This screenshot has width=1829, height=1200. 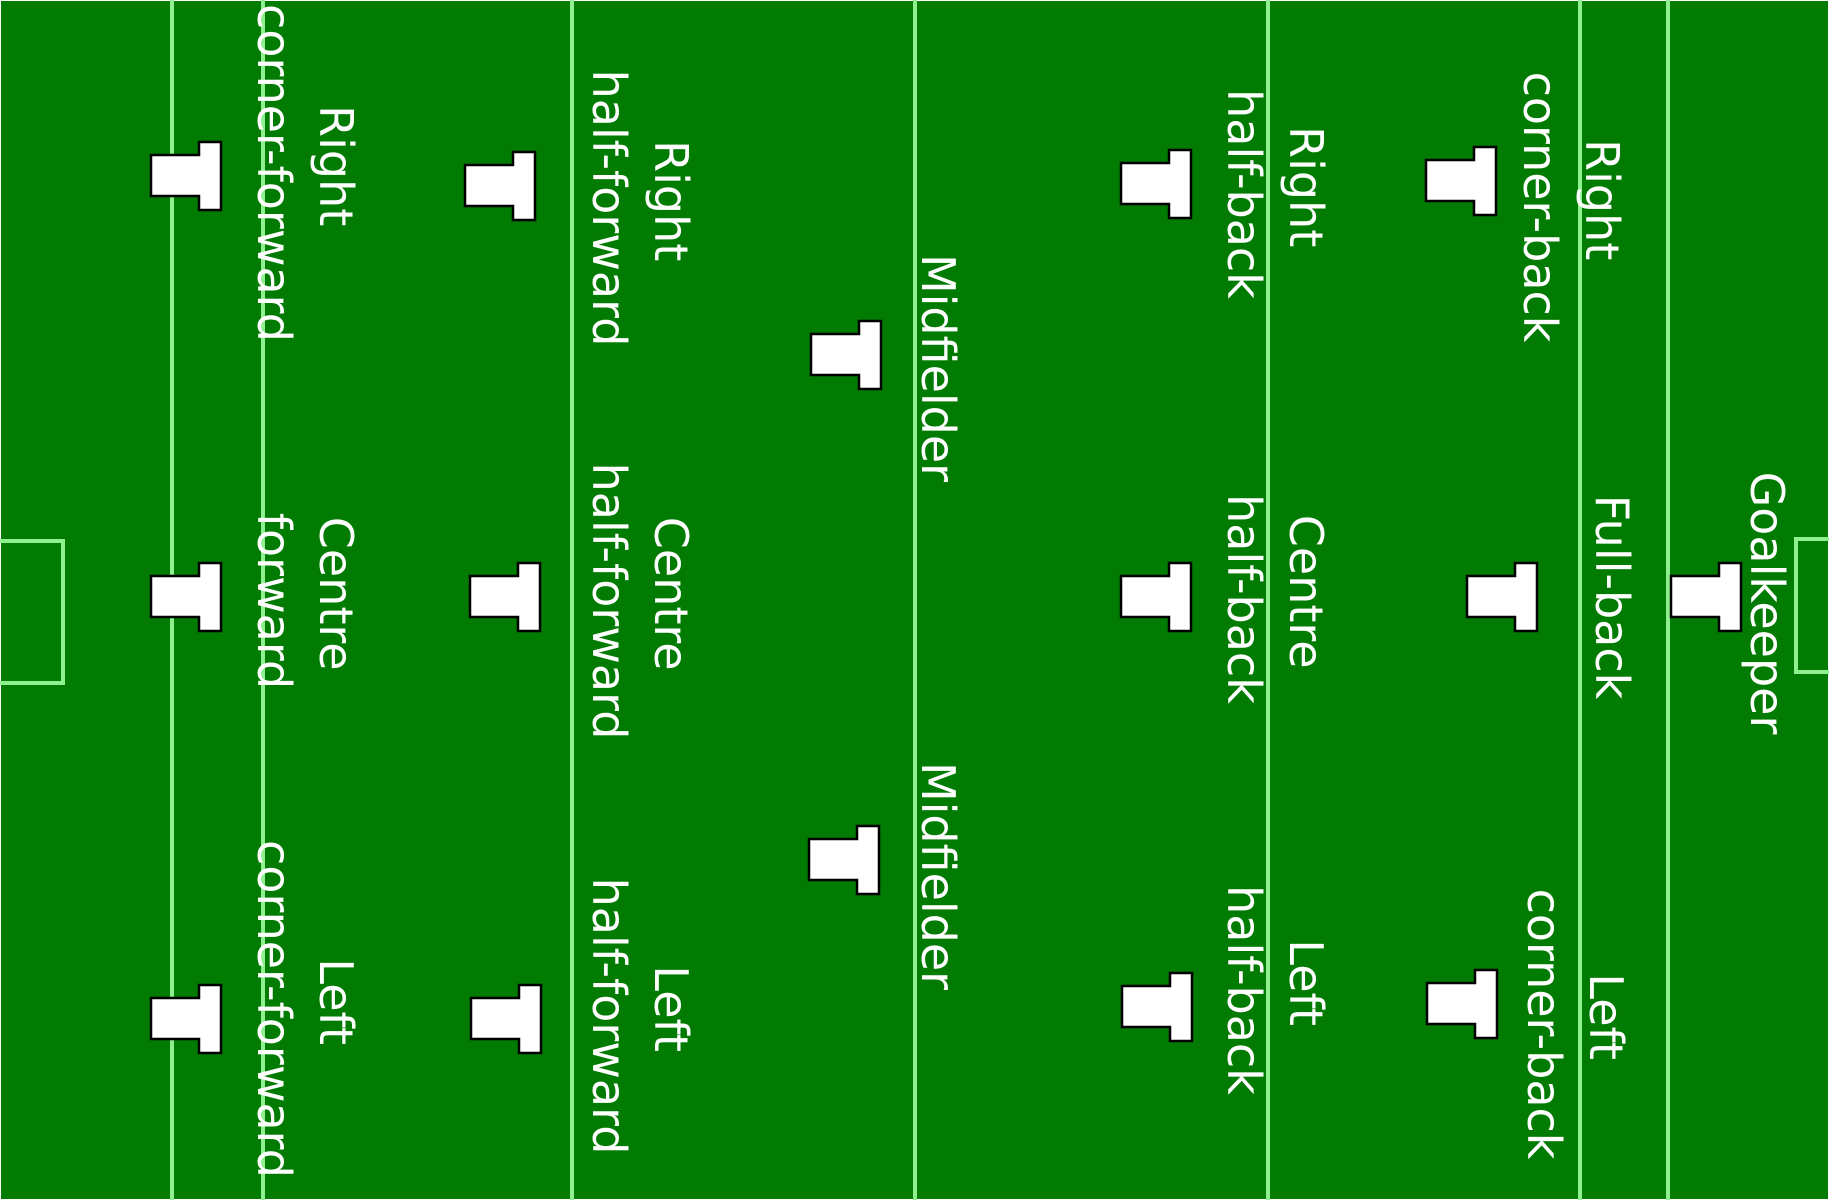 I want to click on label-left-half-forward: Left half-forward, so click(x=640, y=1016).